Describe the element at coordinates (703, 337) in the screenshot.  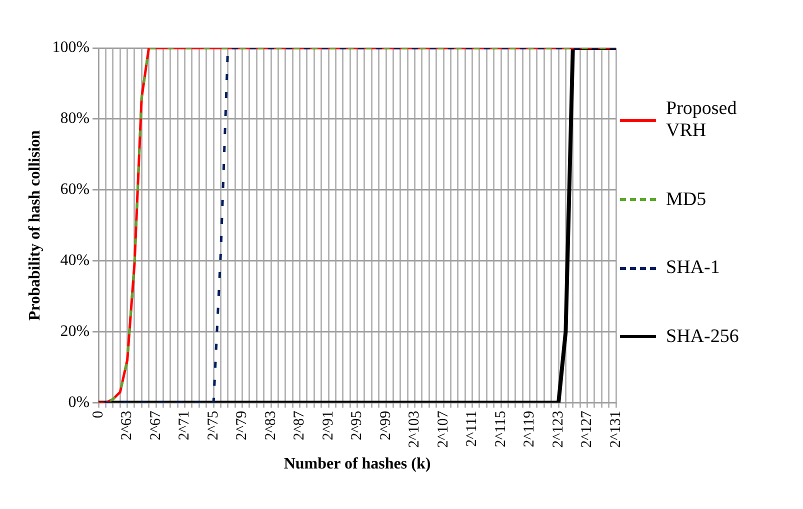
I see `legend-label: SHA-256` at that location.